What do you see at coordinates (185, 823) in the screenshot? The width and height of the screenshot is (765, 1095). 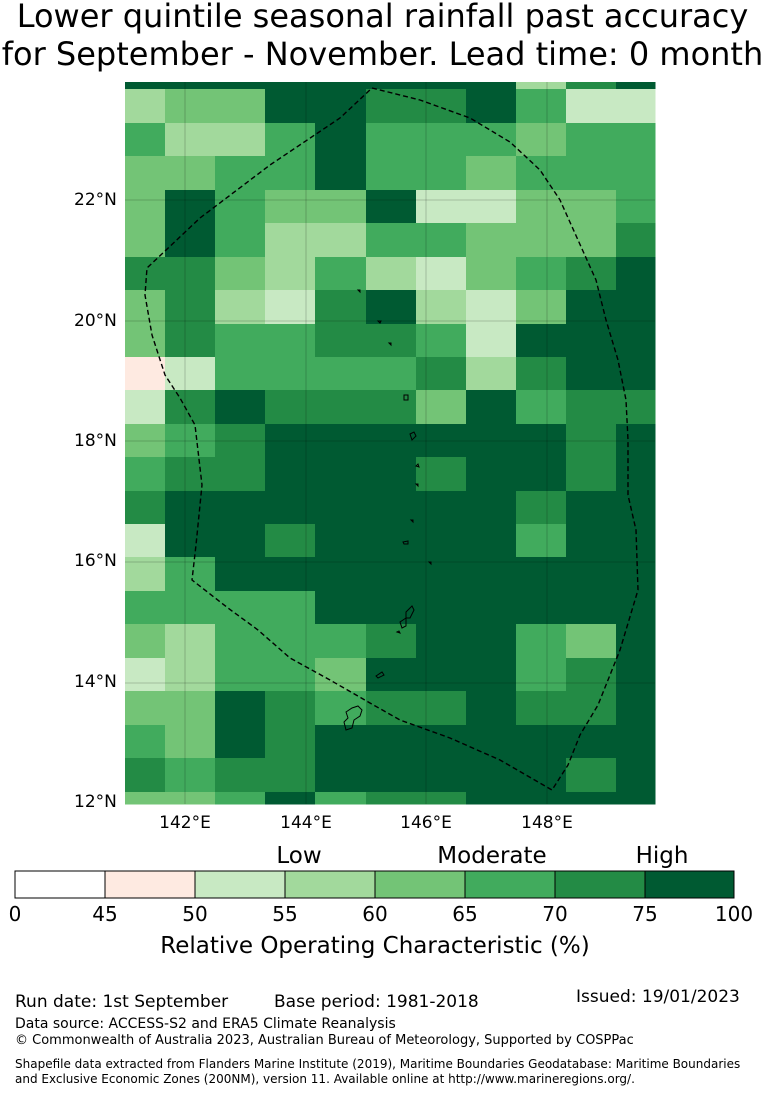 I see `lon-tick-label: 142°E` at bounding box center [185, 823].